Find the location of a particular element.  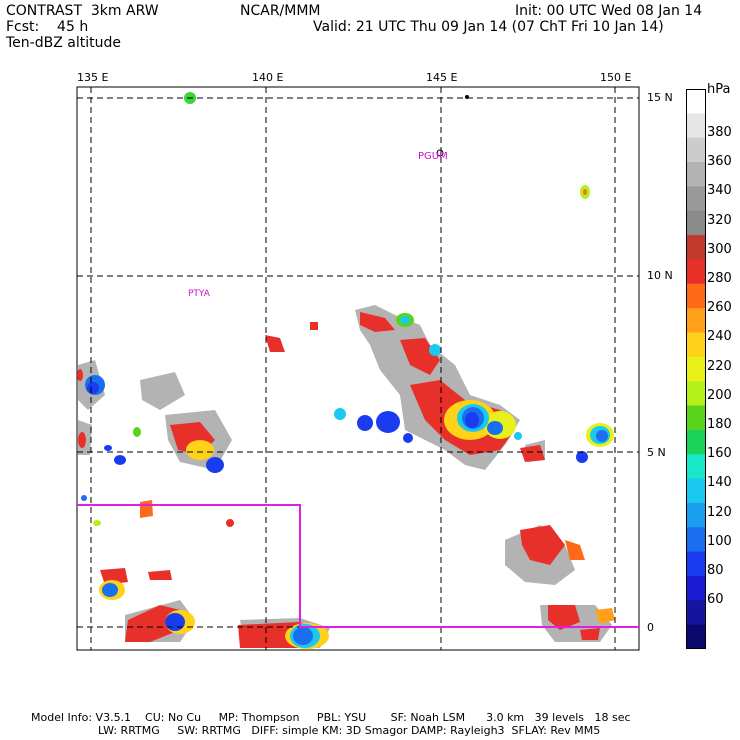

colorbar-level-label: 340 is located at coordinates (719, 191).